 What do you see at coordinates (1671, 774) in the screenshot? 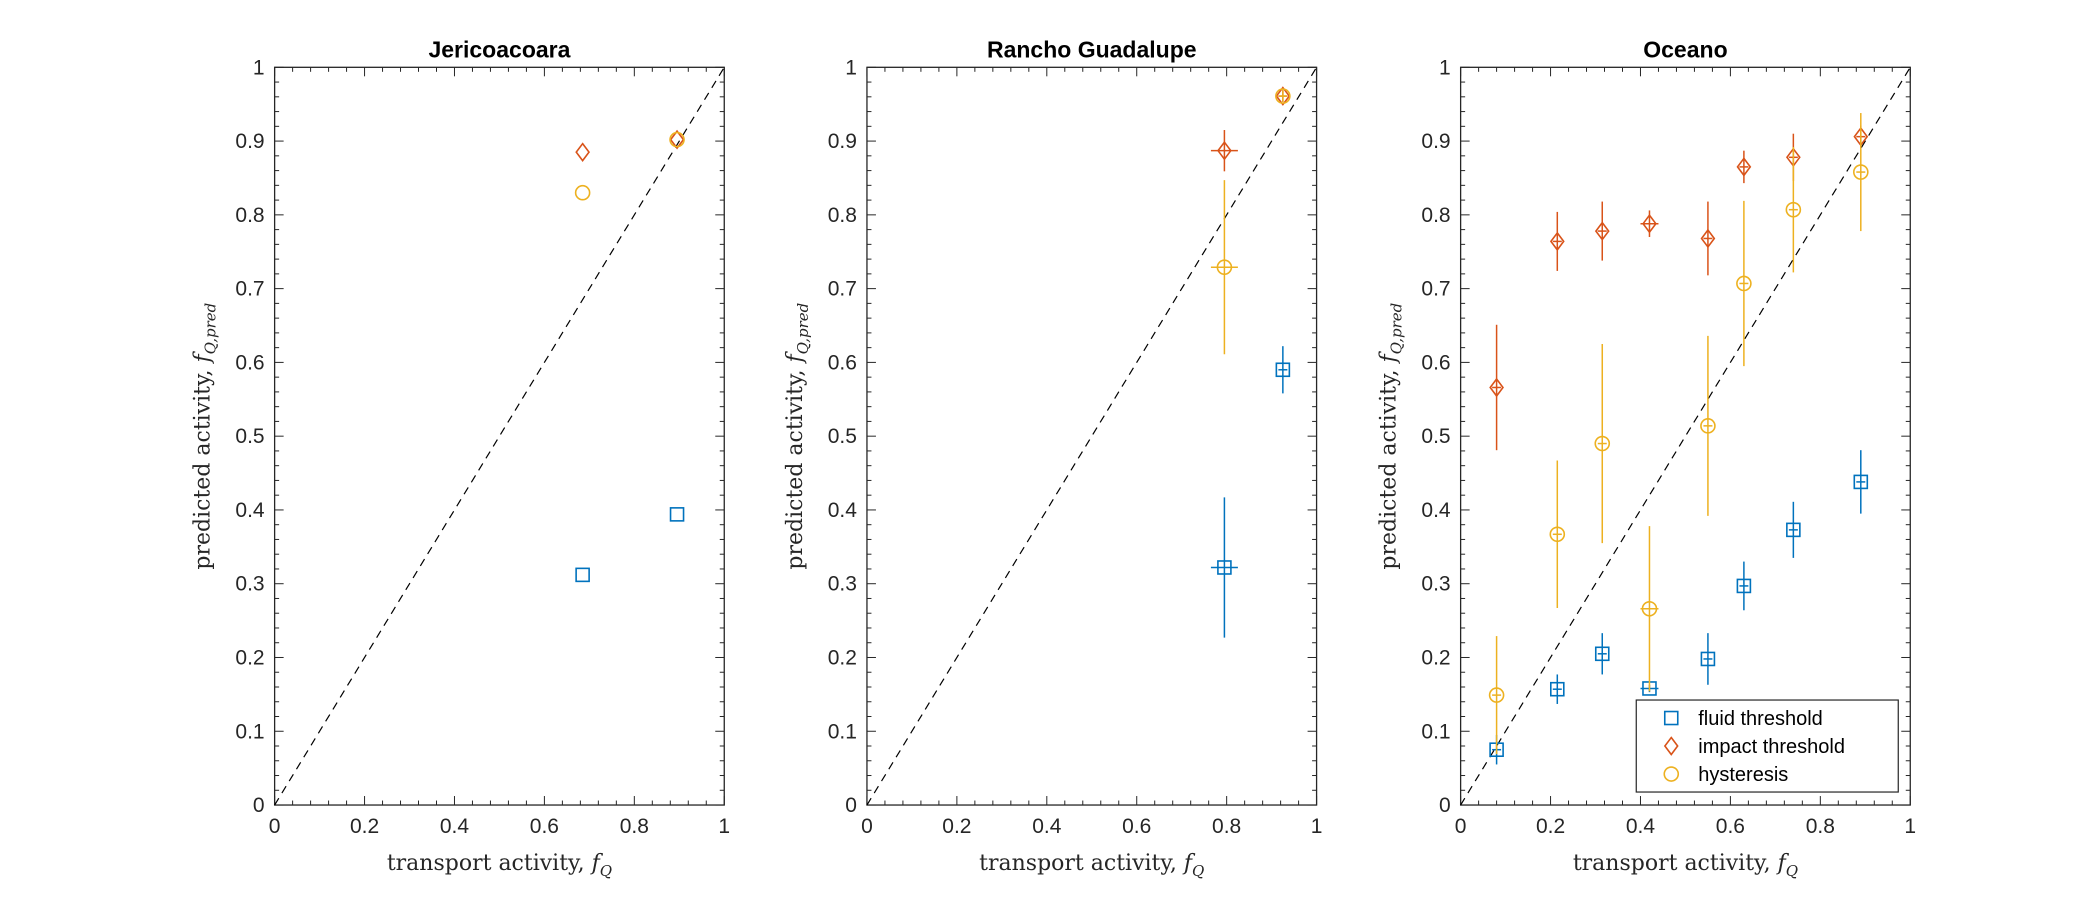
I see `legend-marker-hysteresis` at bounding box center [1671, 774].